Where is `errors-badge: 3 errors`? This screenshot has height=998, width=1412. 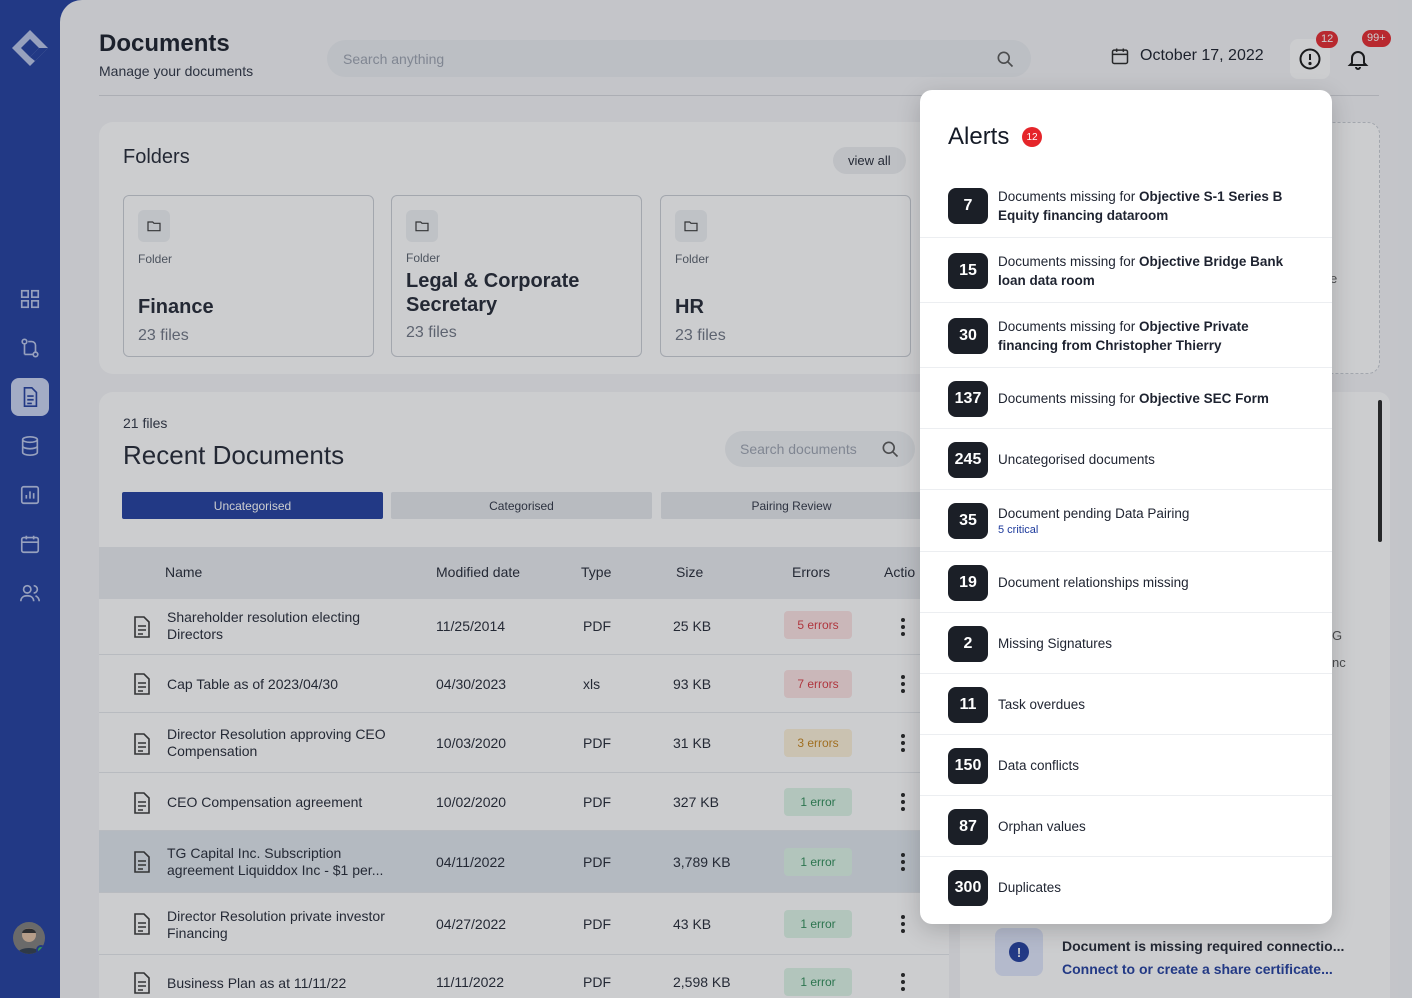
errors-badge: 3 errors is located at coordinates (818, 743).